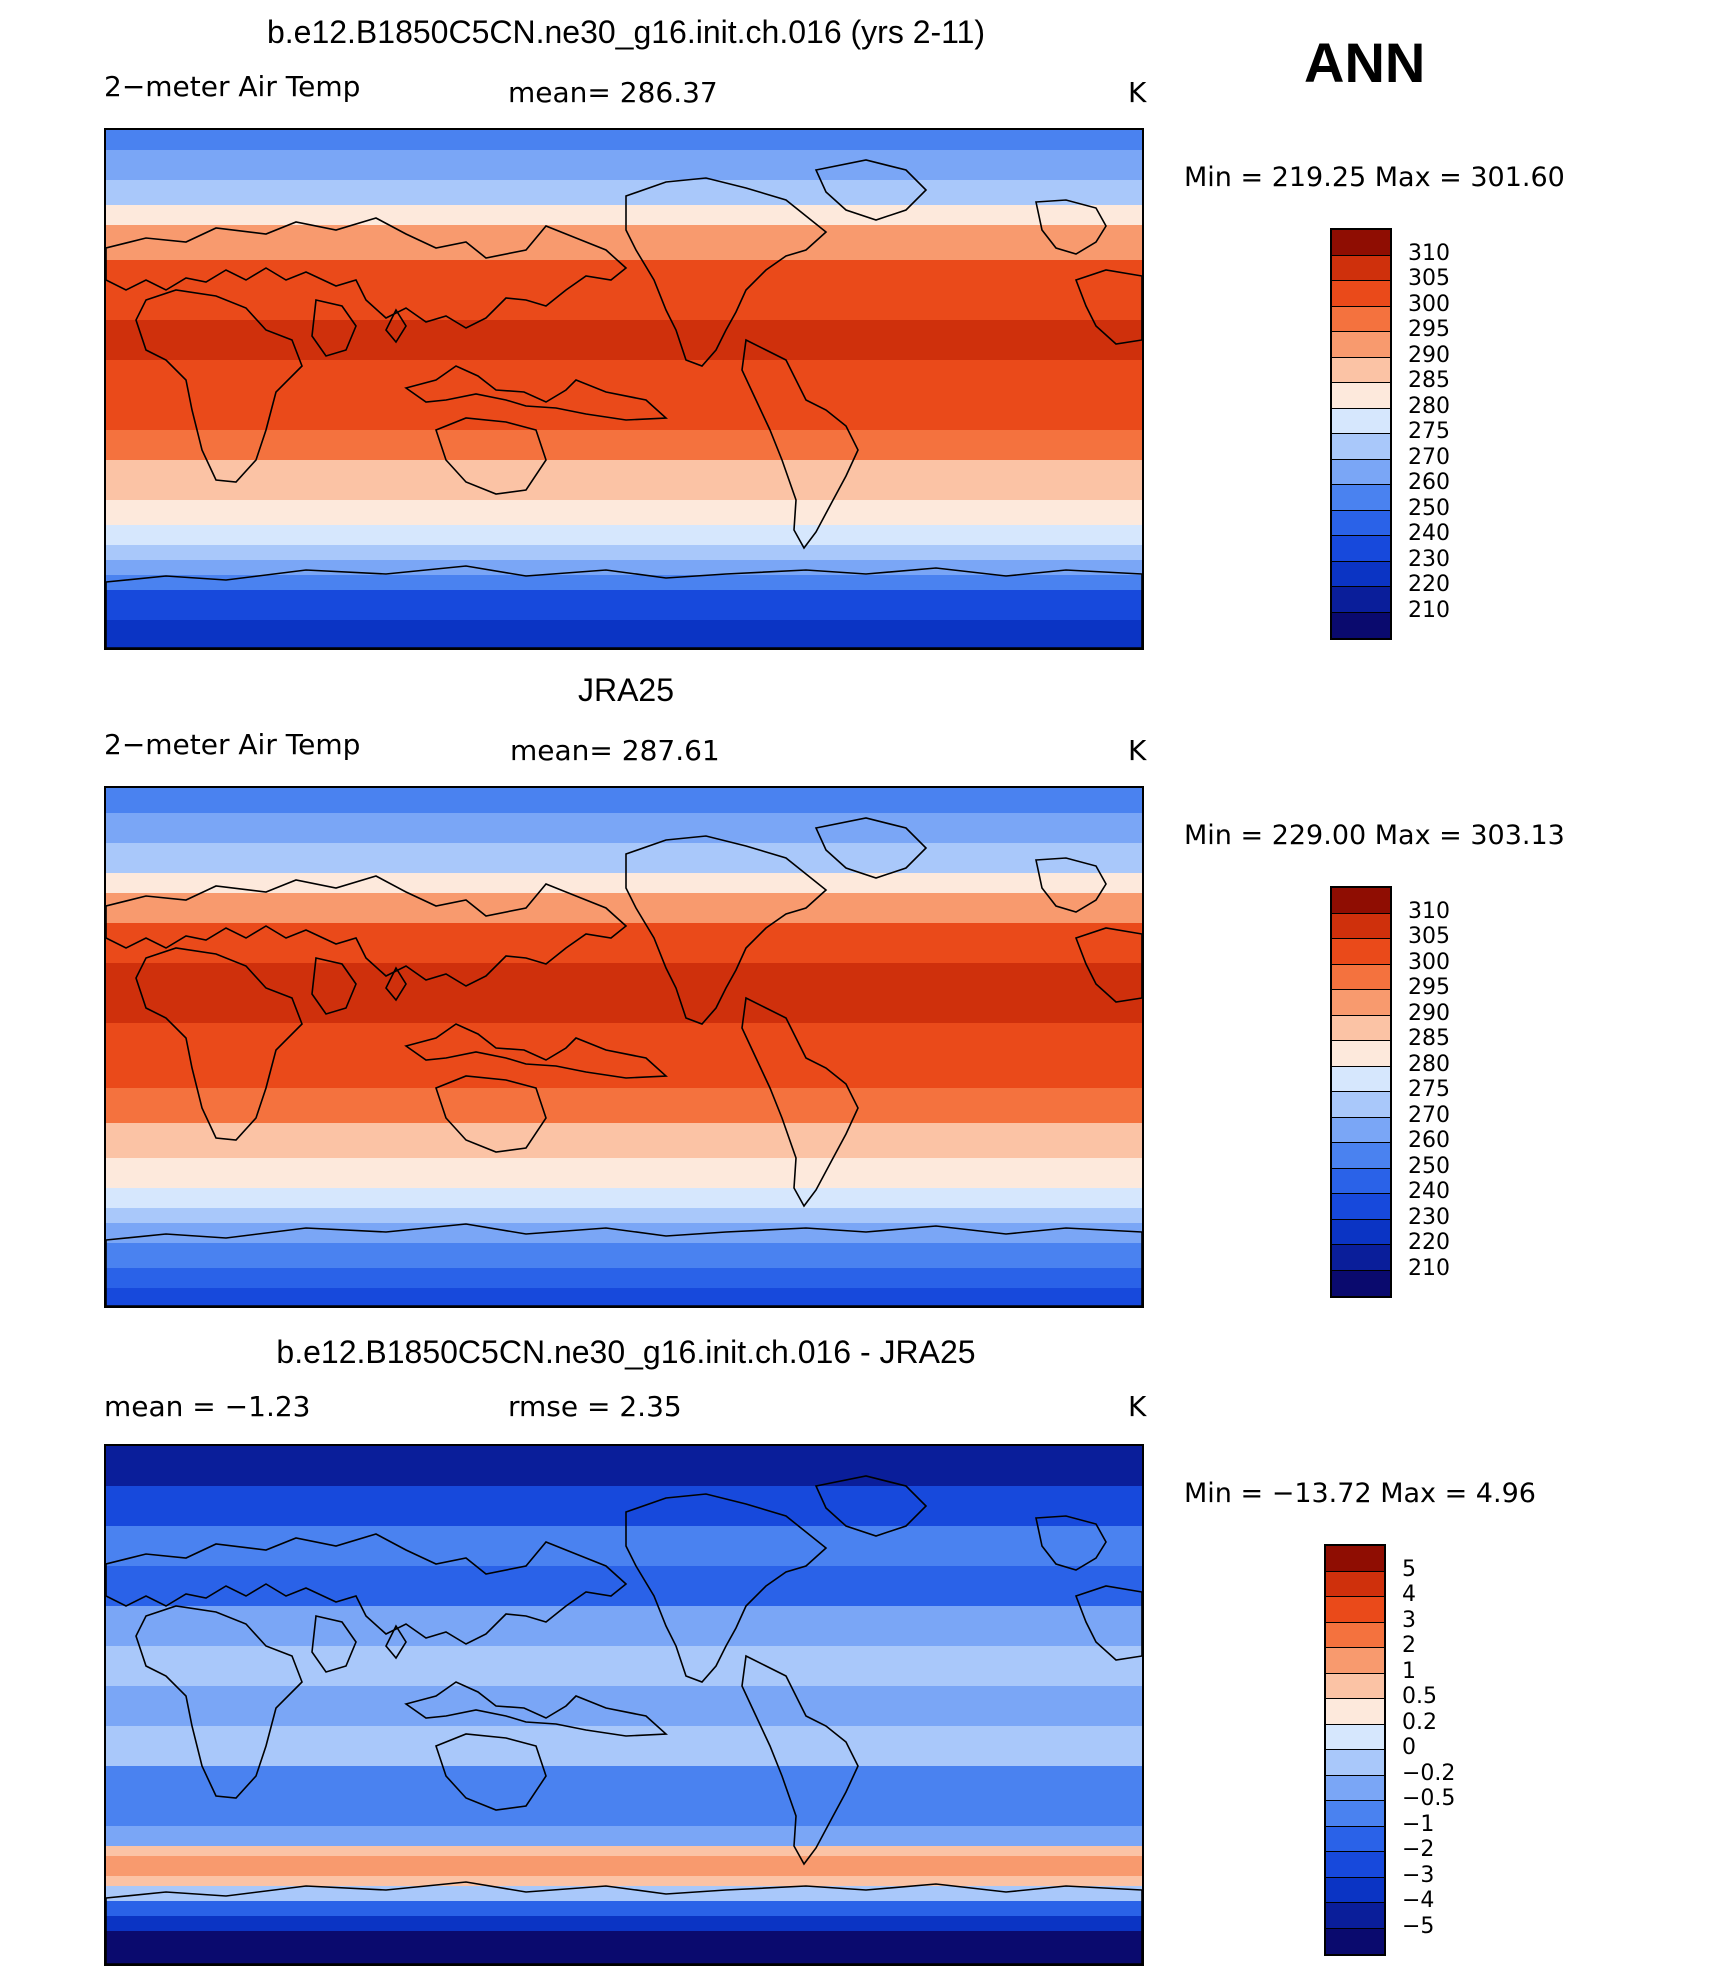 The image size is (1710, 1981). I want to click on panel-title-obs: JRA25, so click(626, 690).